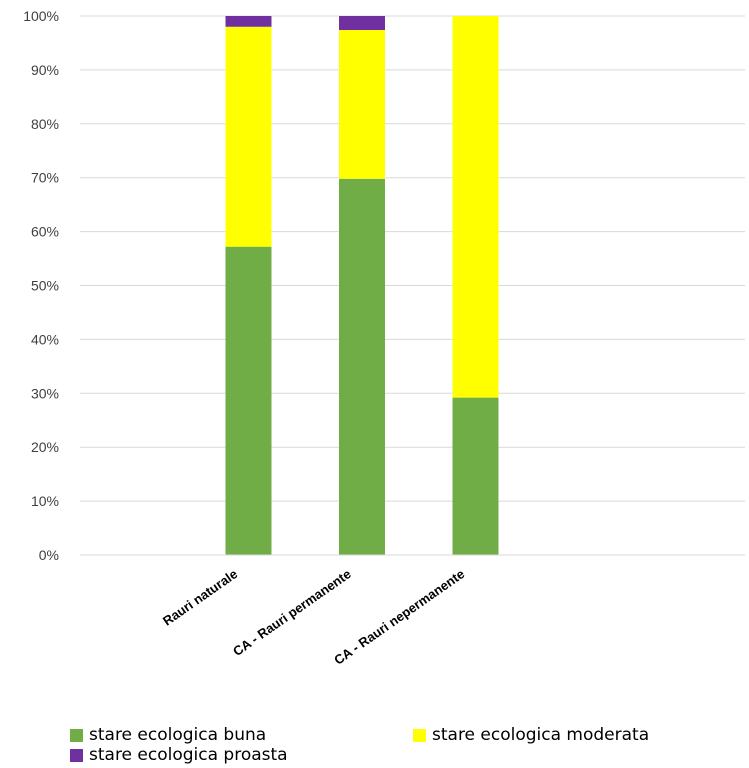  I want to click on legend-item-buna: stare ecologica buna, so click(168, 735).